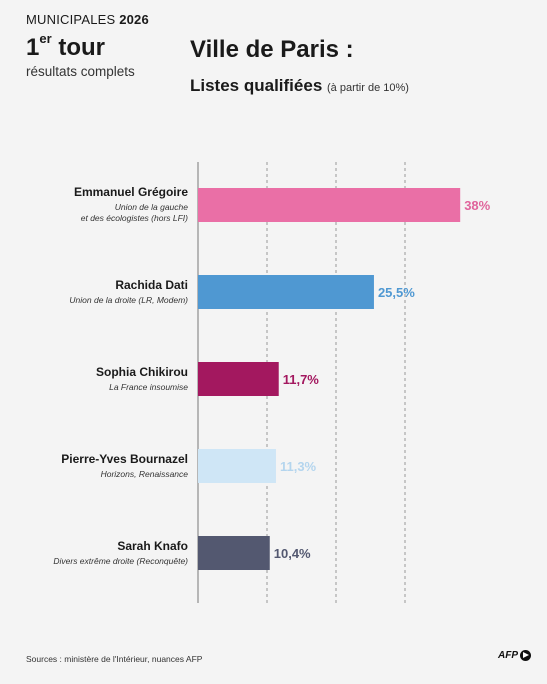  Describe the element at coordinates (301, 379) in the screenshot. I see `bar-value-label: 11,7%` at that location.